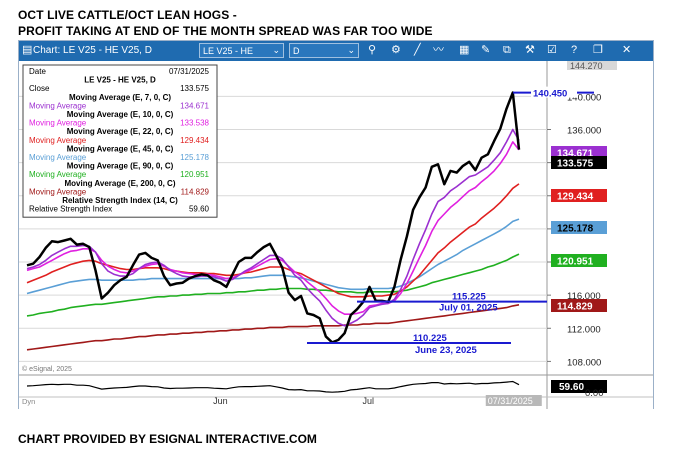 The image size is (678, 451). What do you see at coordinates (220, 401) in the screenshot?
I see `time-axis-label: Jun` at bounding box center [220, 401].